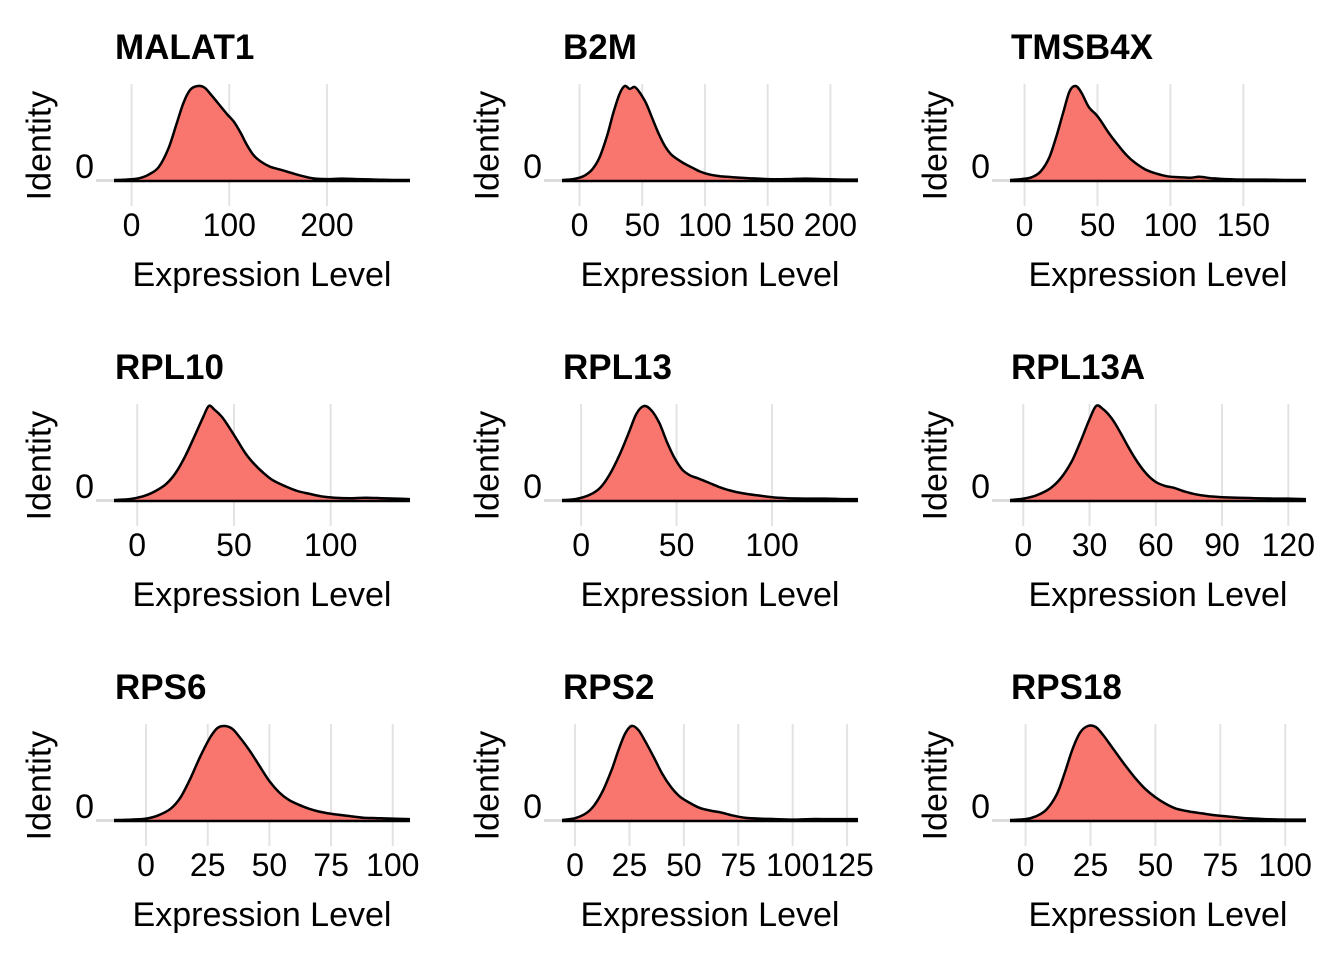 Image resolution: width=1344 pixels, height=960 pixels. I want to click on panel-title: RPS18, so click(1066, 687).